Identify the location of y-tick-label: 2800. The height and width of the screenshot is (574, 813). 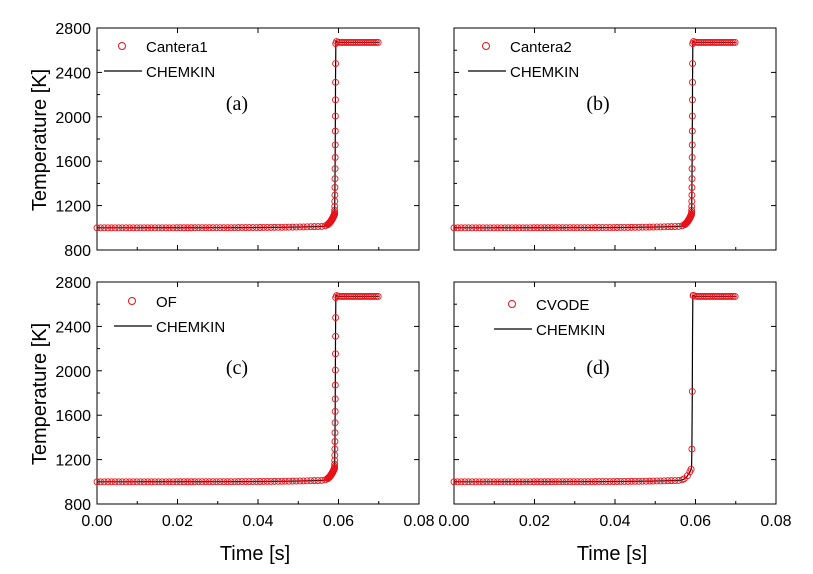
(73, 283).